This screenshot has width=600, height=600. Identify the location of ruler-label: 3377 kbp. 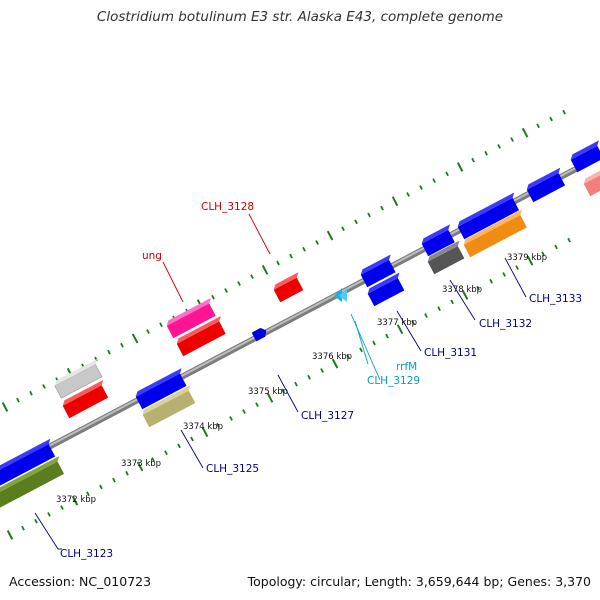
(397, 323).